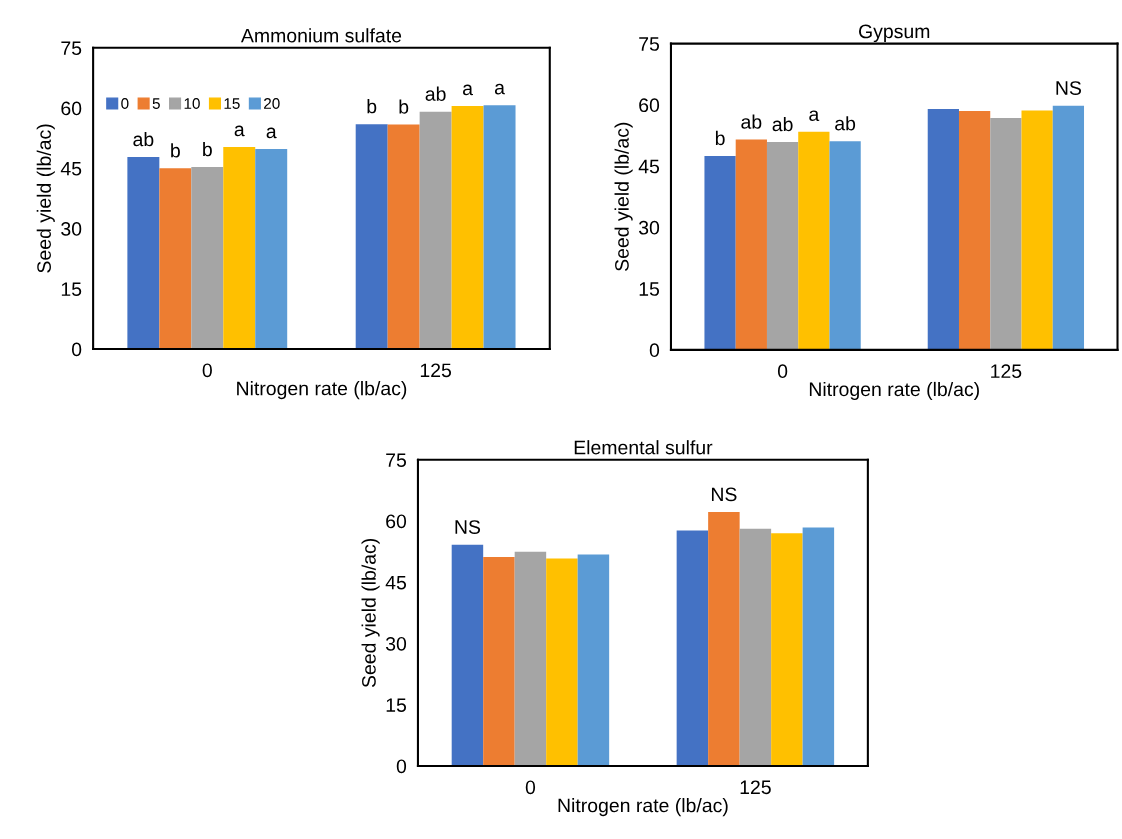 The image size is (1122, 839). Describe the element at coordinates (156, 103) in the screenshot. I see `legend-label: 5` at that location.